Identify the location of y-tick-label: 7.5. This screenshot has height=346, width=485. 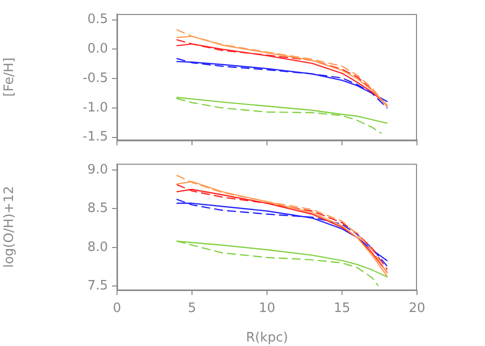
(97, 286).